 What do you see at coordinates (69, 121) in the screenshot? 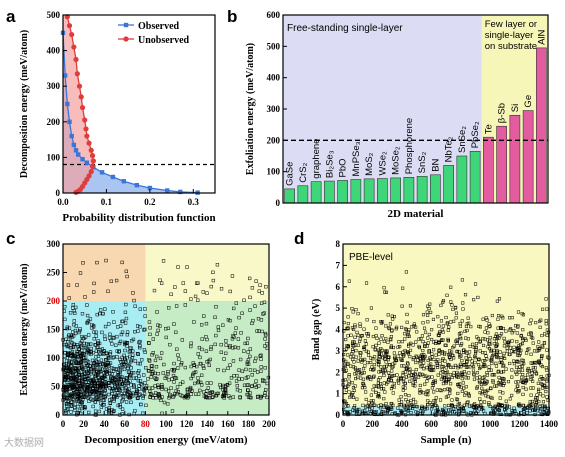
I see `observed-point` at bounding box center [69, 121].